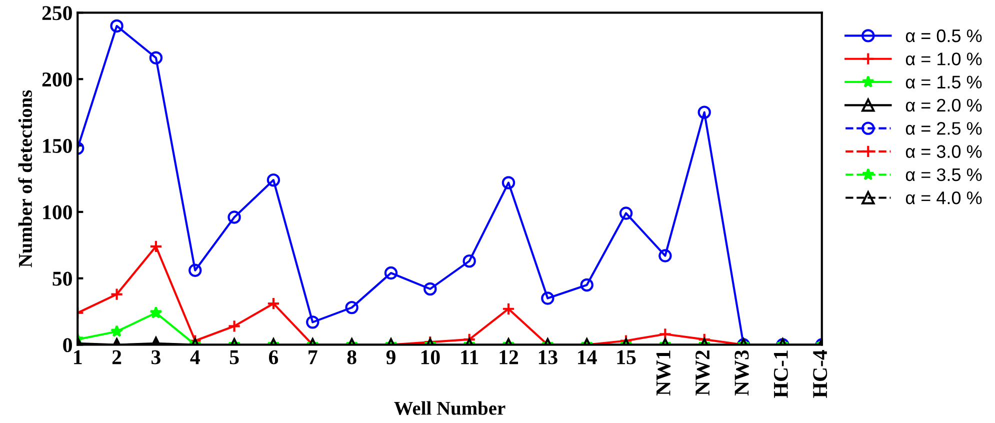 This screenshot has width=995, height=423. Describe the element at coordinates (62, 279) in the screenshot. I see `y-tick-label: 50` at that location.